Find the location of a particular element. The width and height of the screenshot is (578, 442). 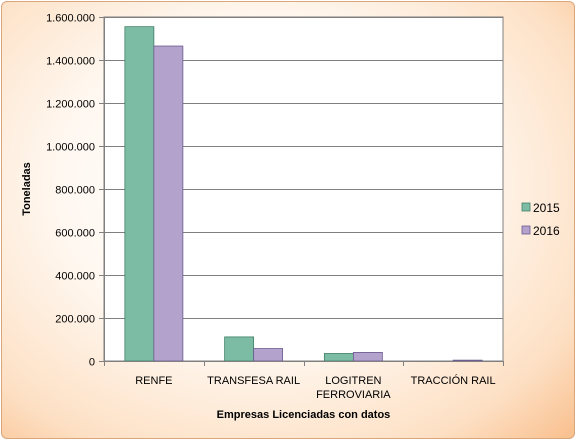

y-tick-label: 1.000.000 is located at coordinates (70, 148).